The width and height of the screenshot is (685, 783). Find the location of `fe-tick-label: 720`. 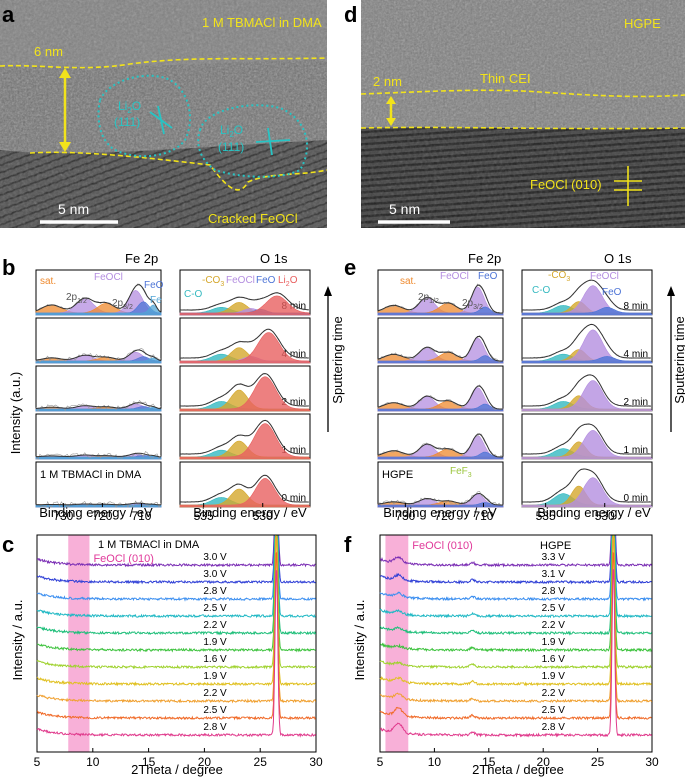

fe-tick-label: 720 is located at coordinates (444, 516).